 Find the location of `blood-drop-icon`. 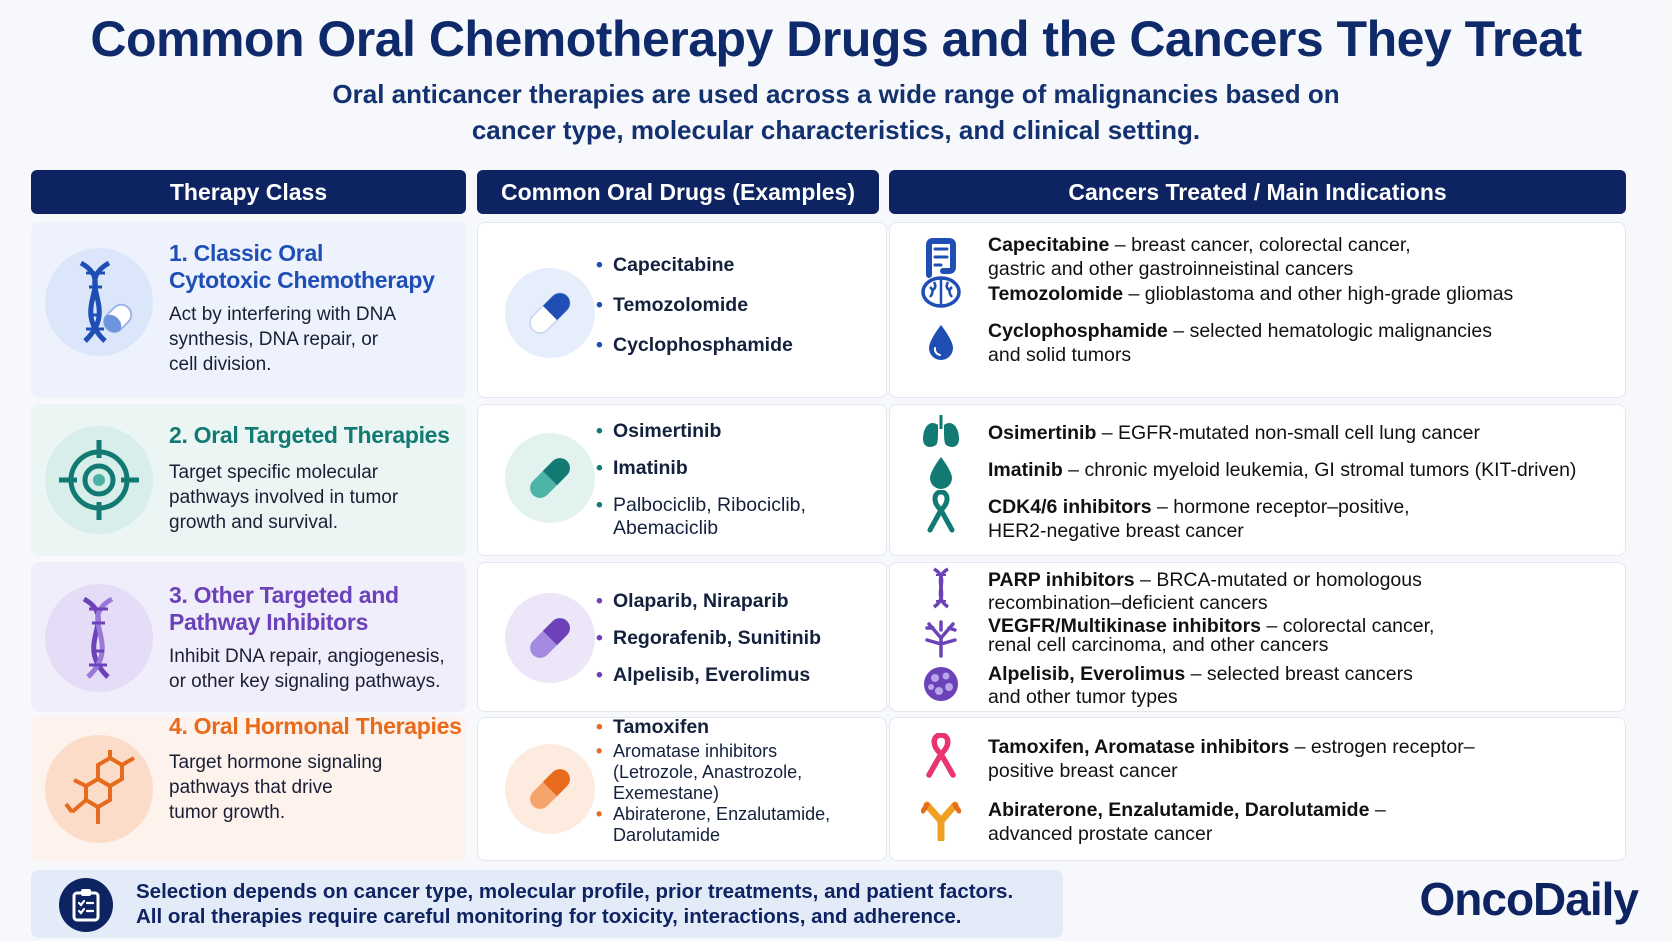

blood-drop-icon is located at coordinates (941, 342).